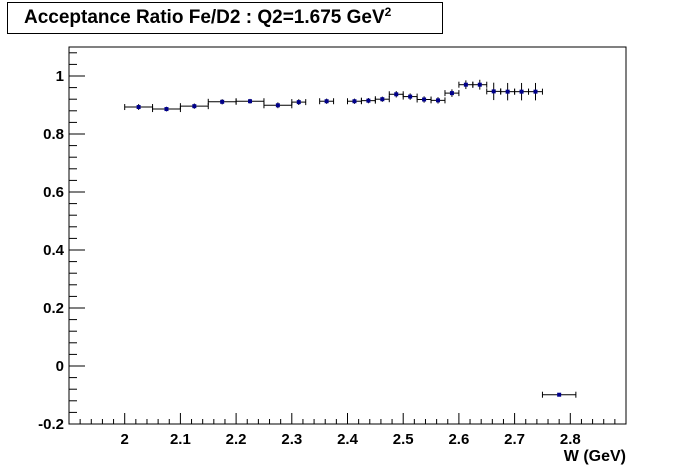 This screenshot has width=696, height=472. Describe the element at coordinates (403, 439) in the screenshot. I see `x-tick-label: 2.5` at that location.